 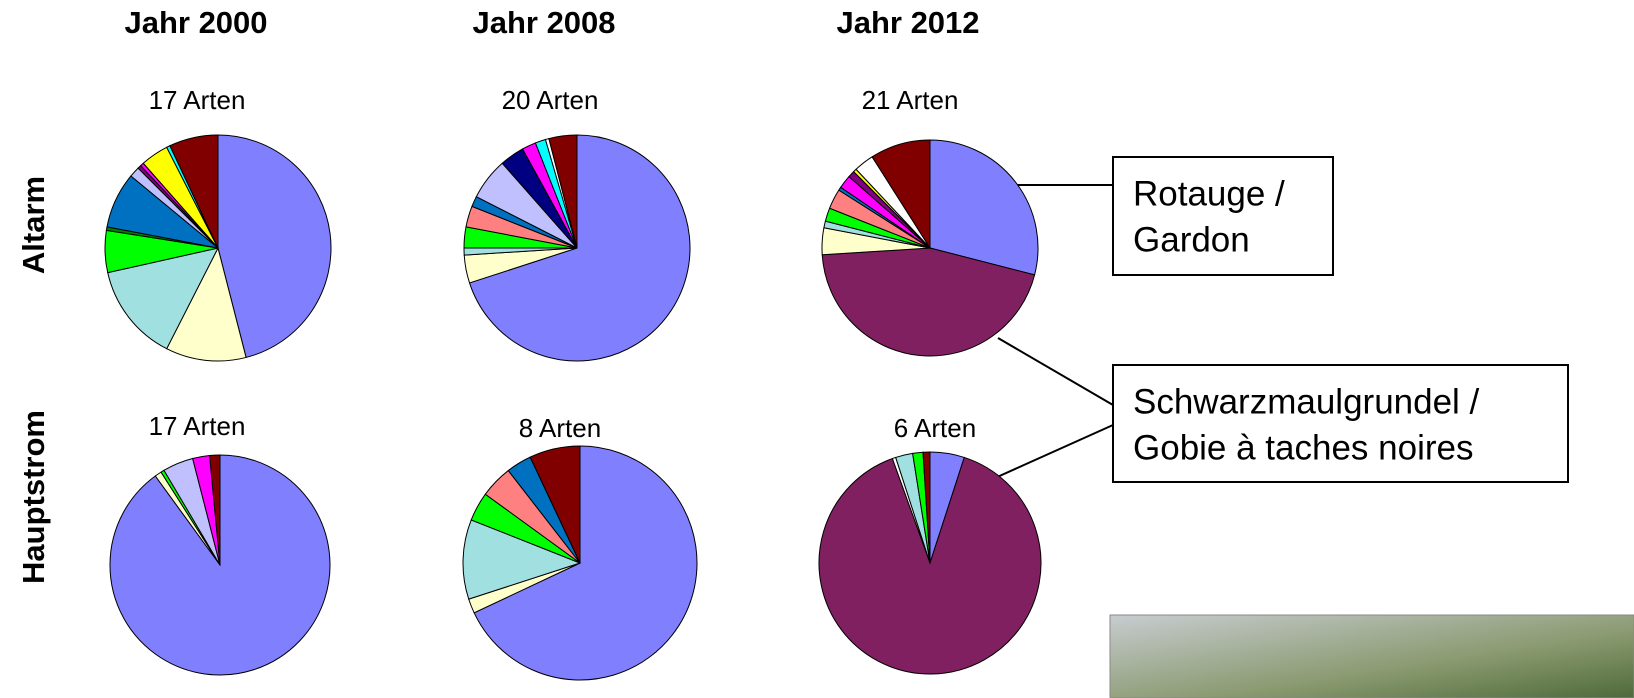 What do you see at coordinates (550, 100) in the screenshot?
I see `pie-title: 20 Arten` at bounding box center [550, 100].